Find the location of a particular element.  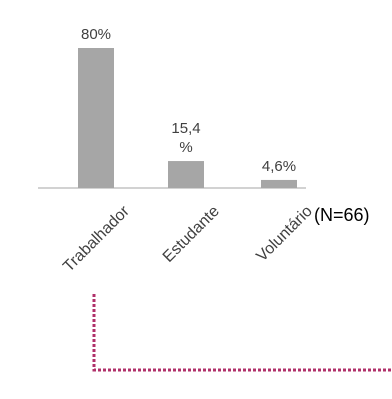

category-labels-group: Trabalhador Estudante Voluntário is located at coordinates (188, 238).